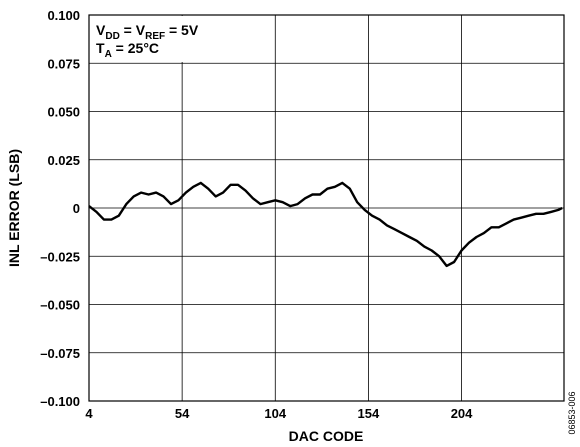 This screenshot has height=447, width=580. Describe the element at coordinates (60, 401) in the screenshot. I see `y-tick-label: –0.100` at that location.